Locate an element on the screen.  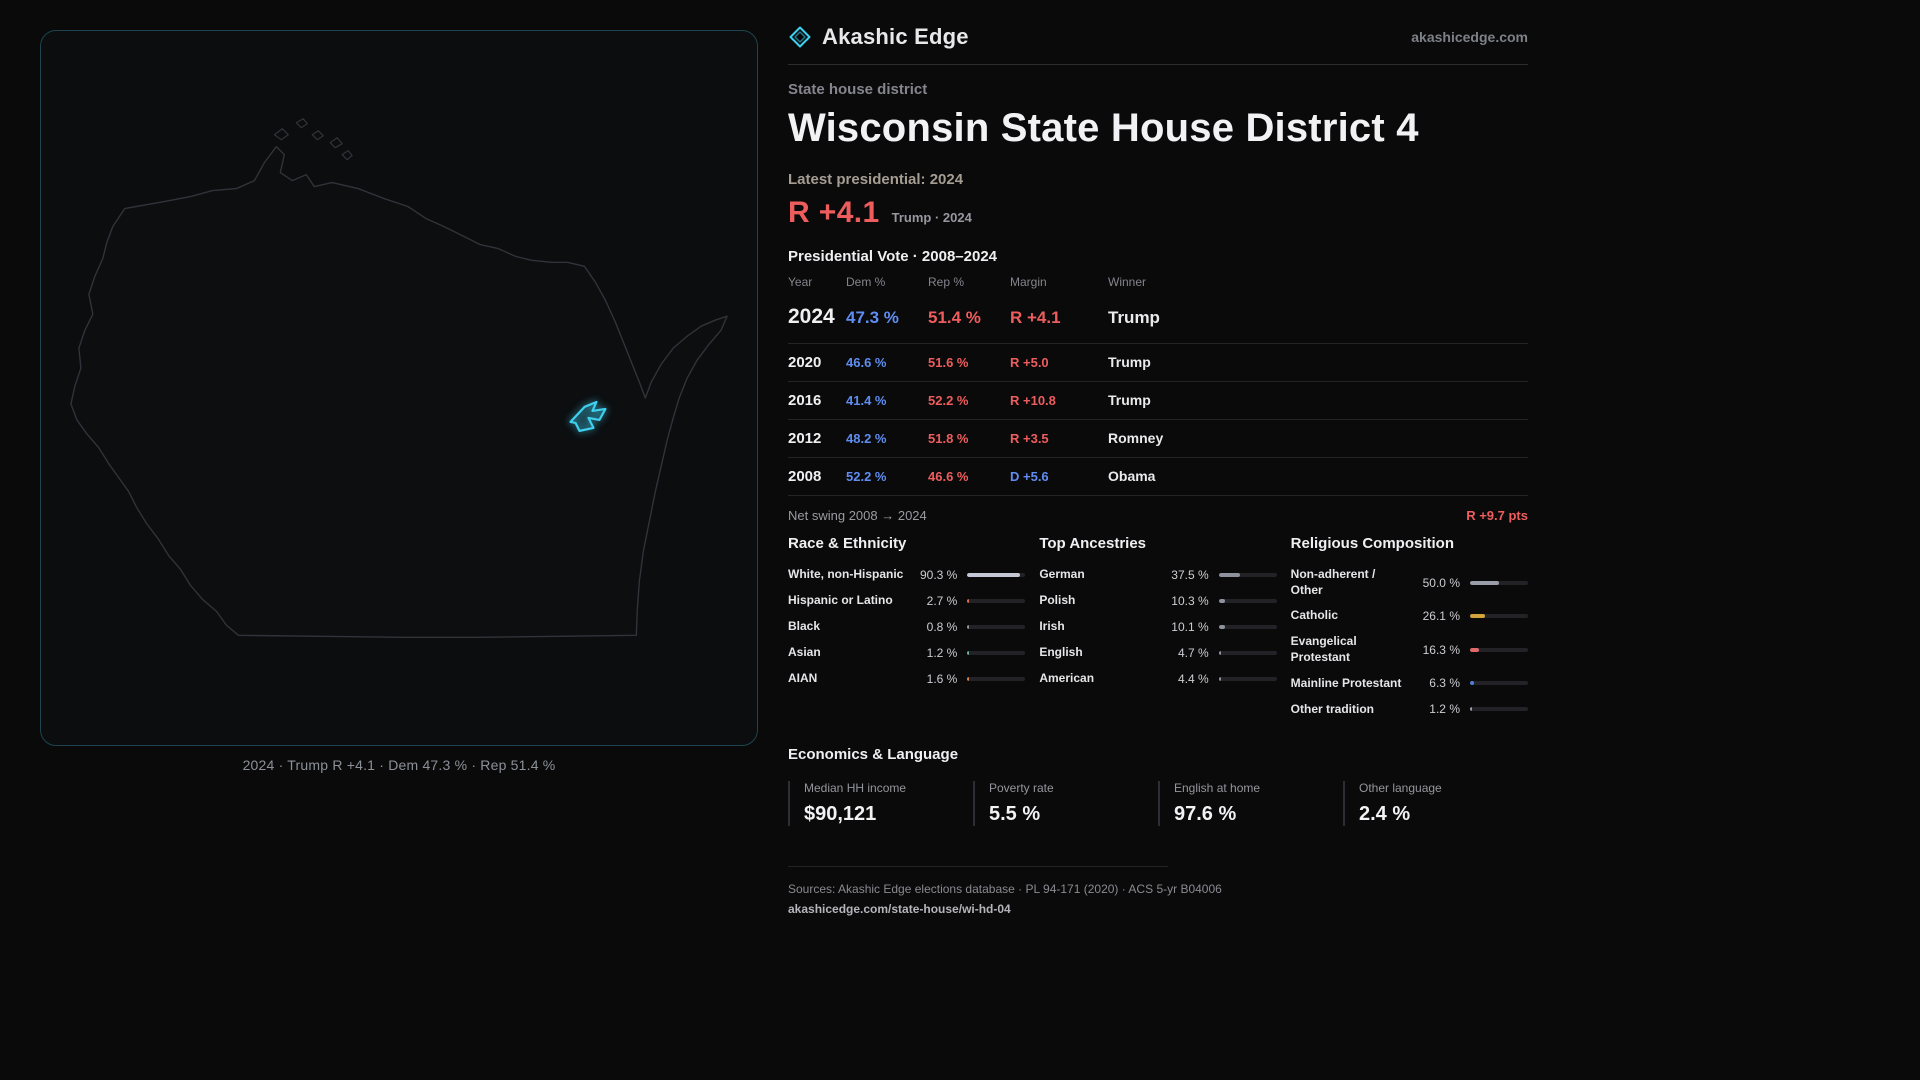
demo-row: Polish 10.3 % is located at coordinates (1158, 601).